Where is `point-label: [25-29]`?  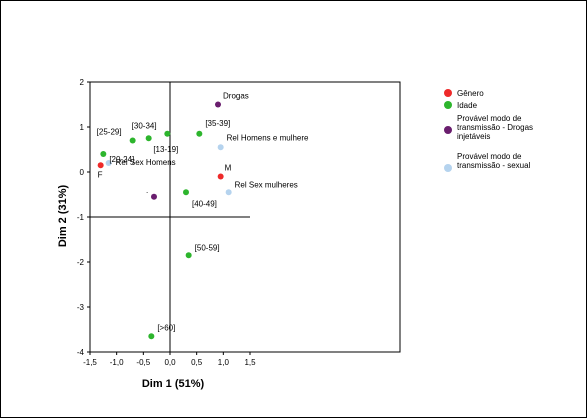 point-label: [25-29] is located at coordinates (109, 132).